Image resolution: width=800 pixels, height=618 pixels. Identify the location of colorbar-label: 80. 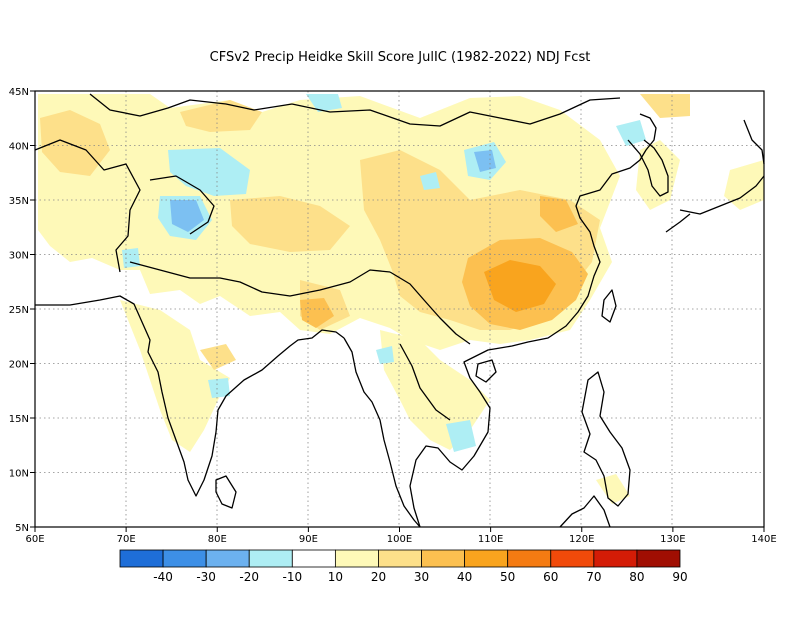
(636, 577).